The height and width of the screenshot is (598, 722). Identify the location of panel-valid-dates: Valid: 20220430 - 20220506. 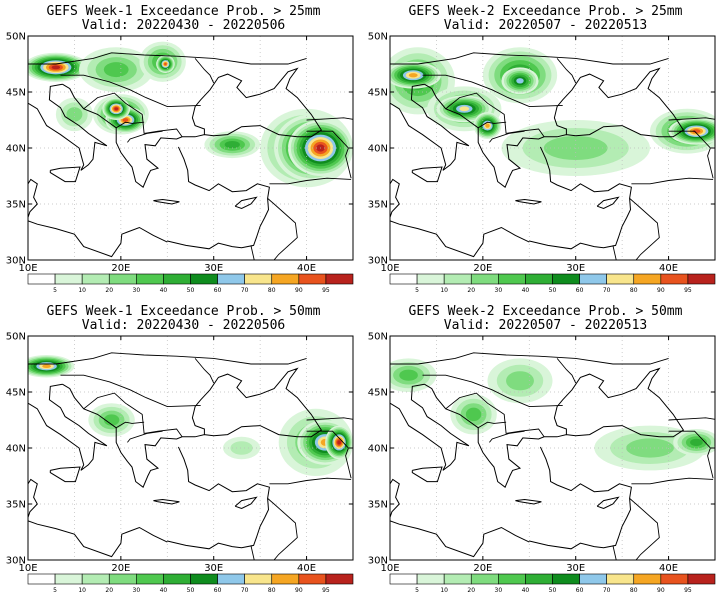
(183, 325).